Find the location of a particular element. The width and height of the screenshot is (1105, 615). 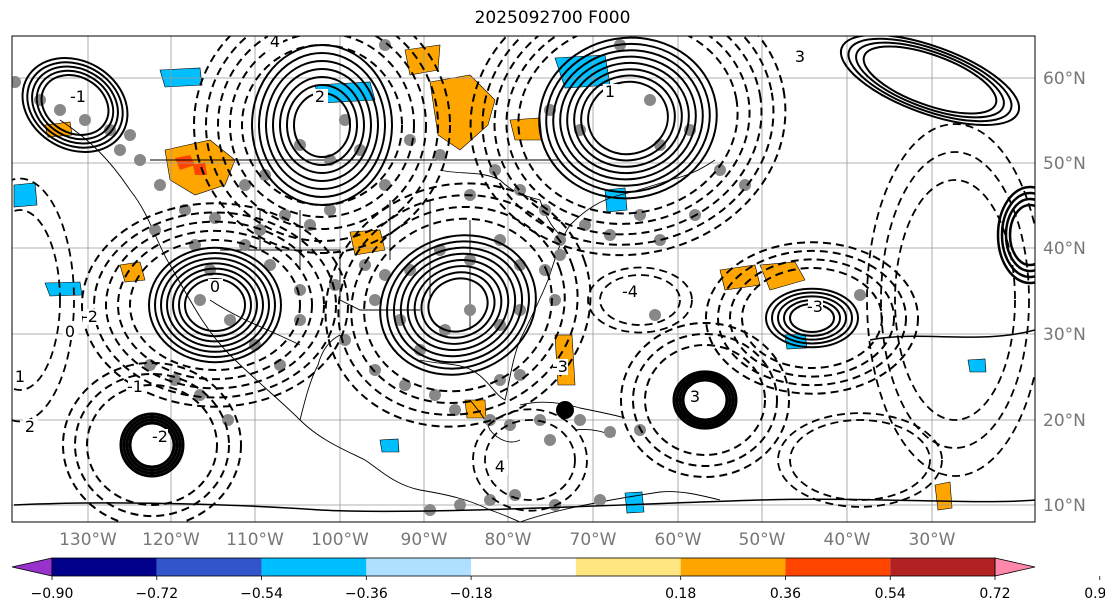

contour-label: 4 is located at coordinates (500, 466).